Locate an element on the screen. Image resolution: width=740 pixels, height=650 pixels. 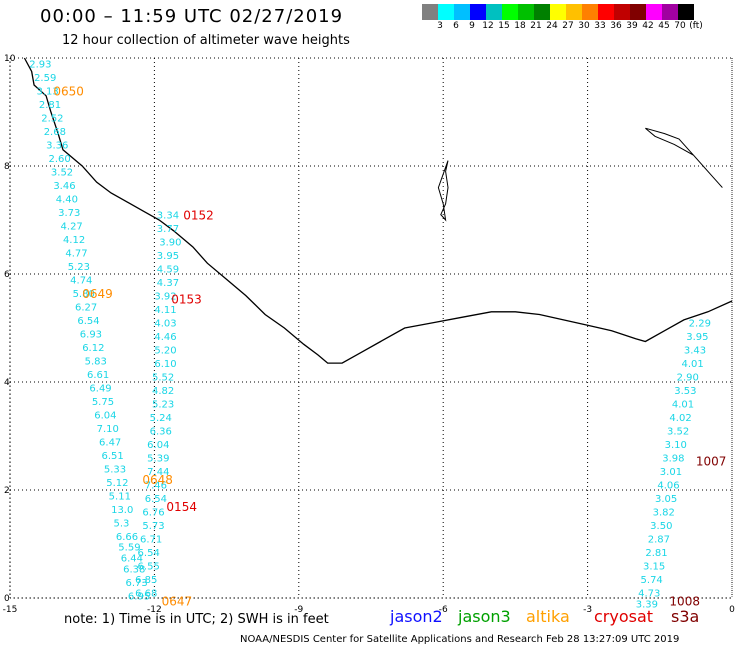
swh-label: 3.90 is located at coordinates (170, 243).